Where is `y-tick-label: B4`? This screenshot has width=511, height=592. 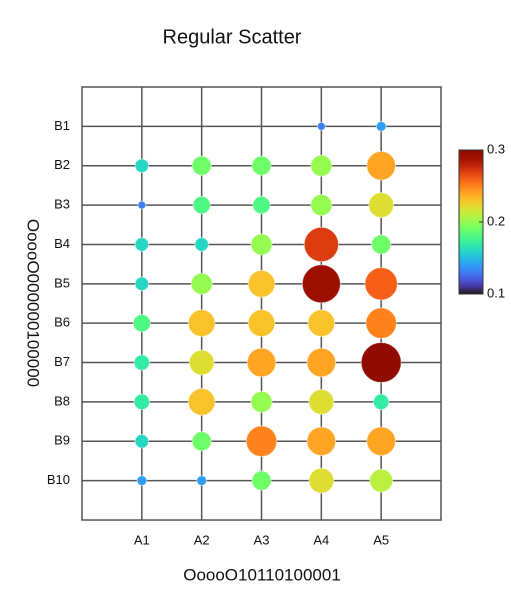
y-tick-label: B4 is located at coordinates (62, 243).